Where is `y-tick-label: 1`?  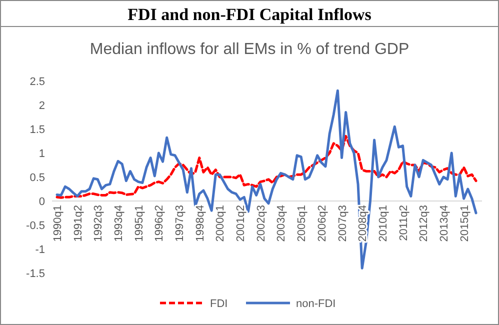
y-tick-label: 1 is located at coordinates (41, 154).